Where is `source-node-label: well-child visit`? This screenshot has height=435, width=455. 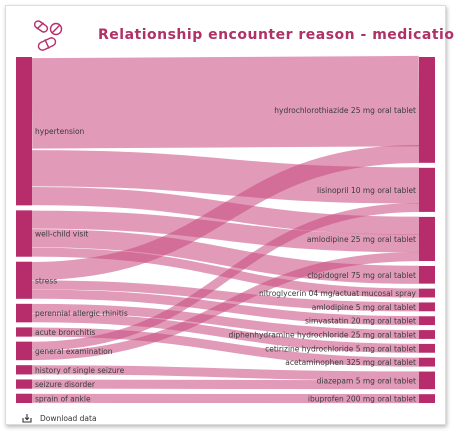 source-node-label: well-child visit is located at coordinates (61, 234).